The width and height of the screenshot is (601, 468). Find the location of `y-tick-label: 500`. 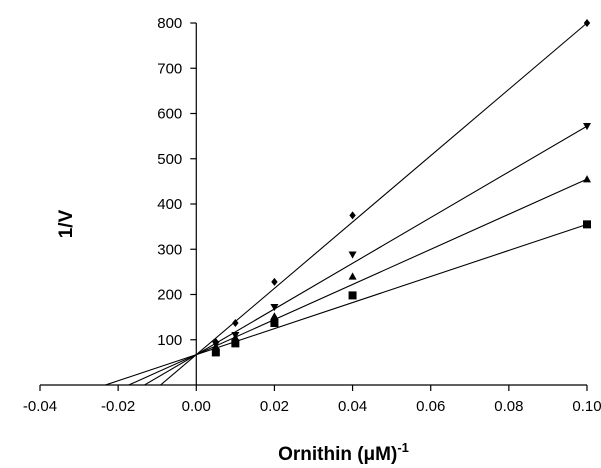

y-tick-label: 500 is located at coordinates (169, 159).